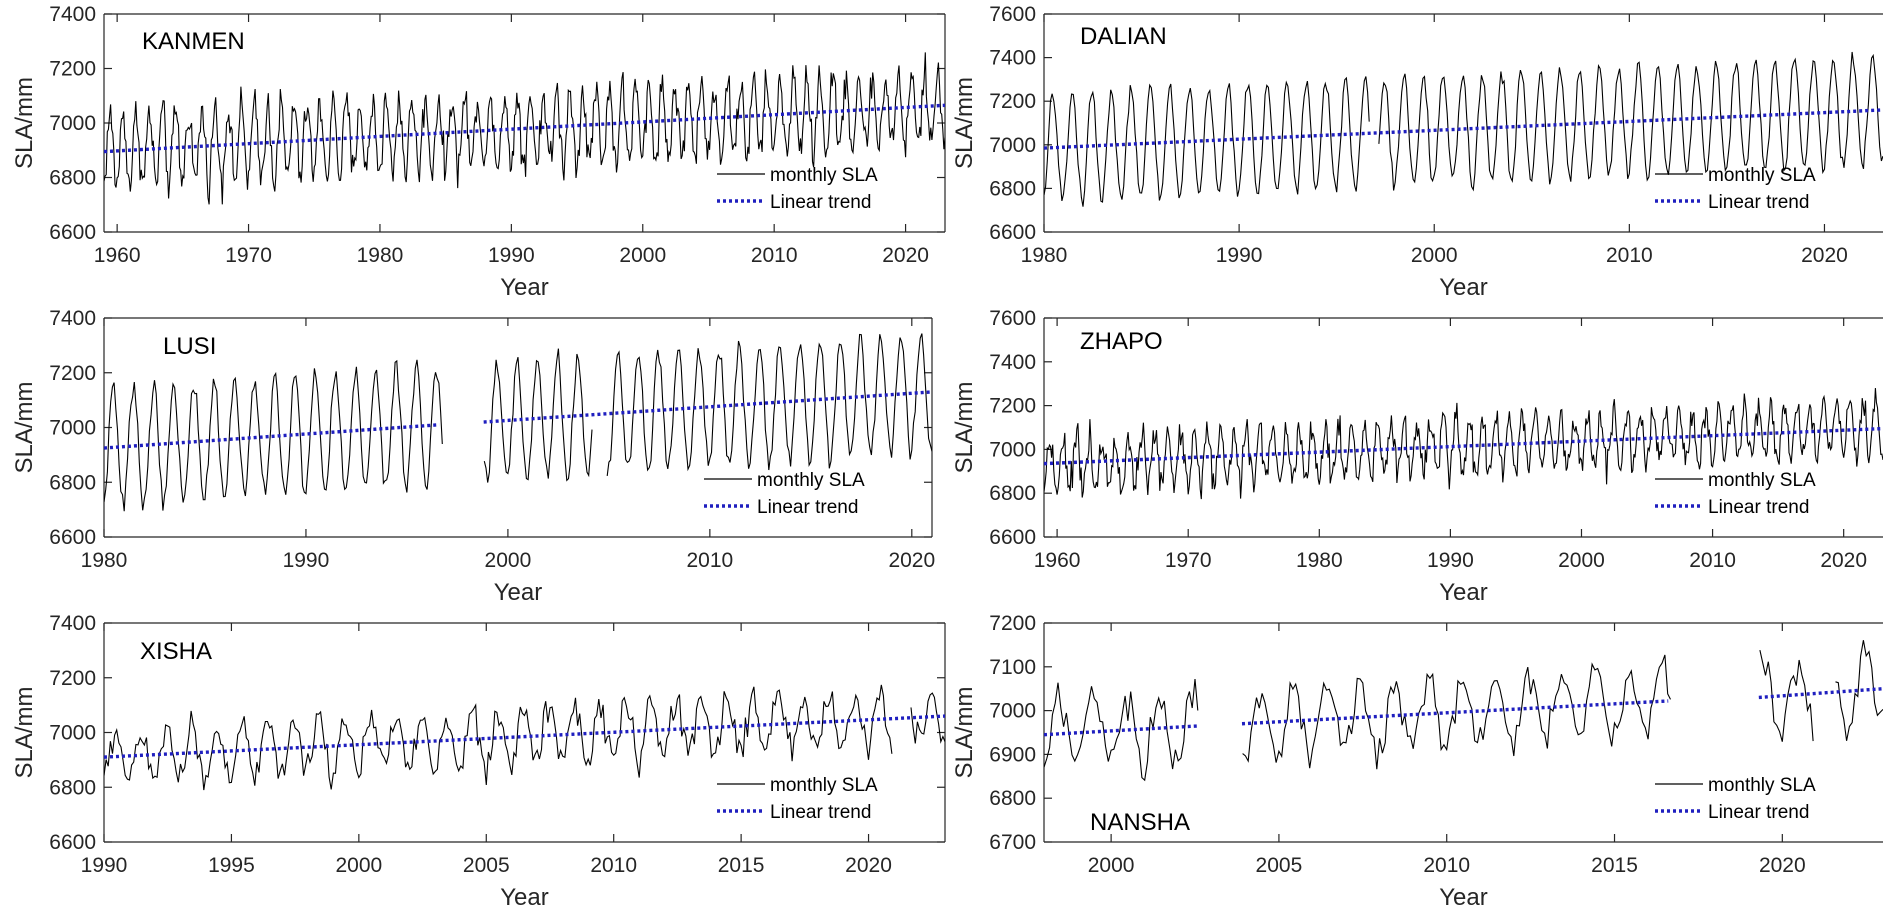 The image size is (1883, 910). What do you see at coordinates (193, 41) in the screenshot?
I see `station-title-kanmen: KANMEN` at bounding box center [193, 41].